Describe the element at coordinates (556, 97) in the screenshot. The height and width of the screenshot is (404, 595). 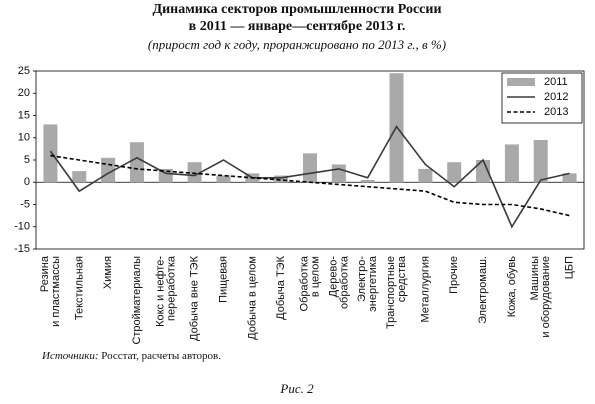
I see `legend-label: 2012` at that location.